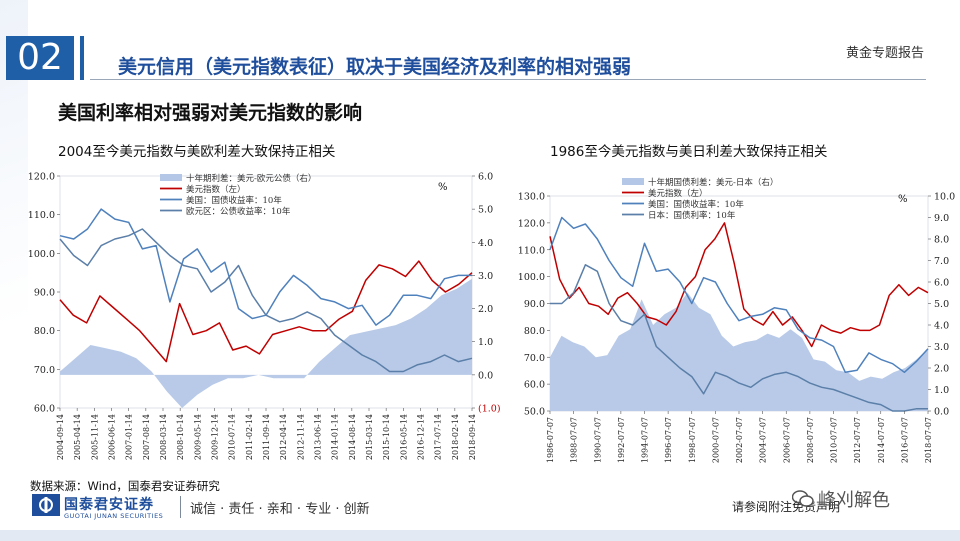  What do you see at coordinates (180, 437) in the screenshot?
I see `x-tick-label: 2008-10-14` at bounding box center [180, 437].